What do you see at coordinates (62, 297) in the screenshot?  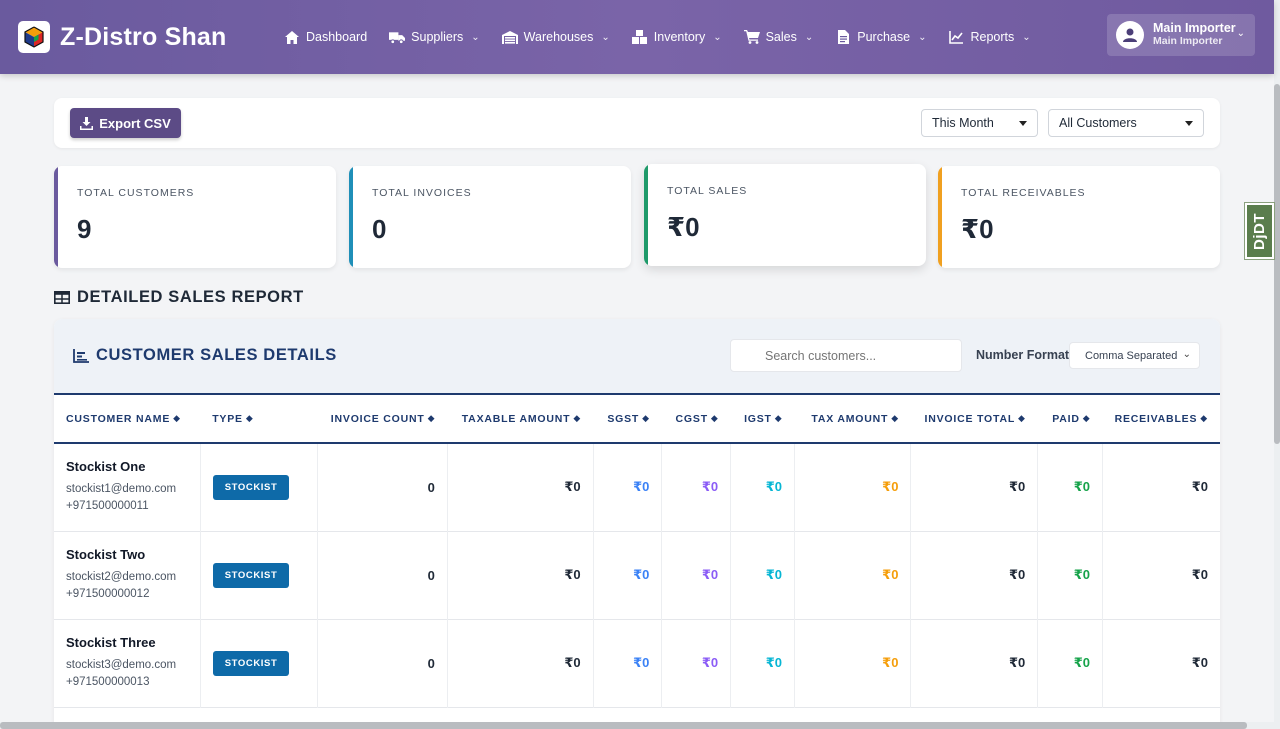 I see `table-icon` at bounding box center [62, 297].